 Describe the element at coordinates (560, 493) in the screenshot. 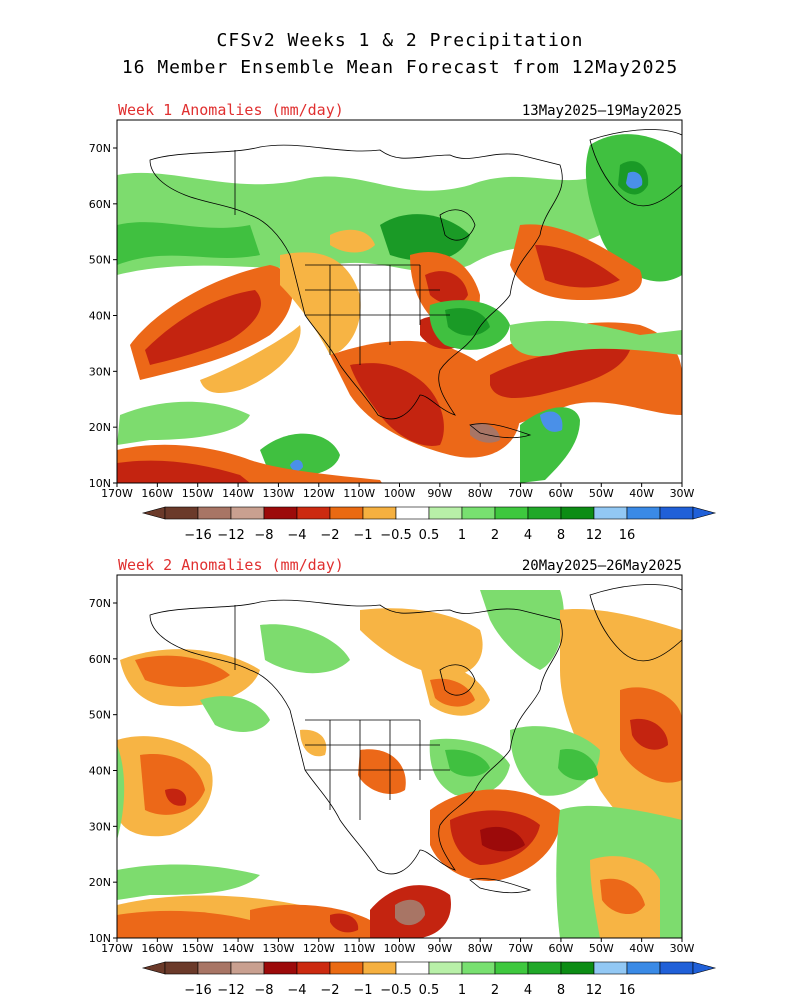

I see `week1-lon-label: 60W` at that location.